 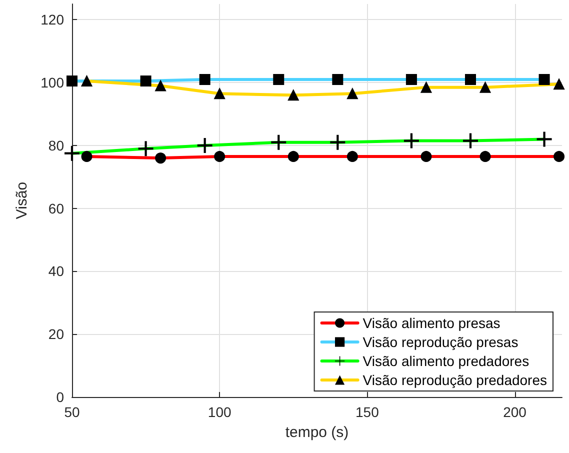 What do you see at coordinates (368, 412) in the screenshot?
I see `x-tick-label: 150` at bounding box center [368, 412].